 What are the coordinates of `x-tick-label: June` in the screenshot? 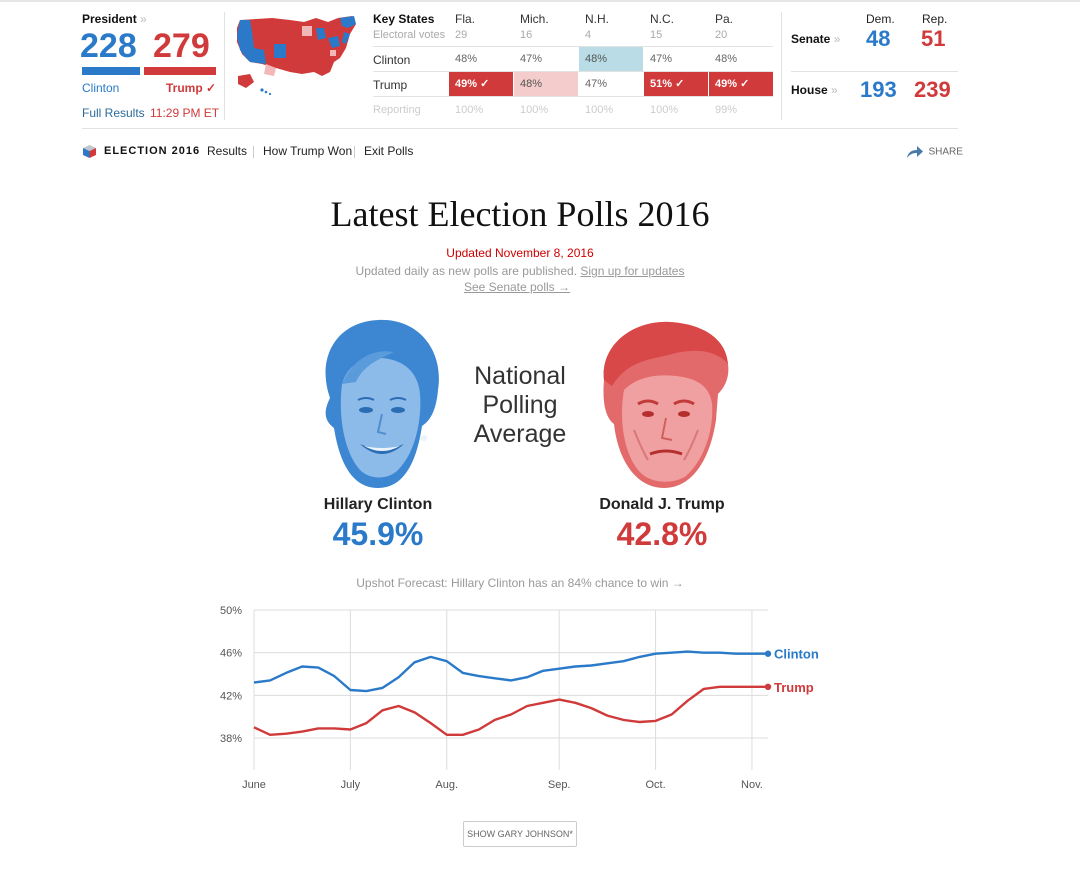 It's located at (254, 785).